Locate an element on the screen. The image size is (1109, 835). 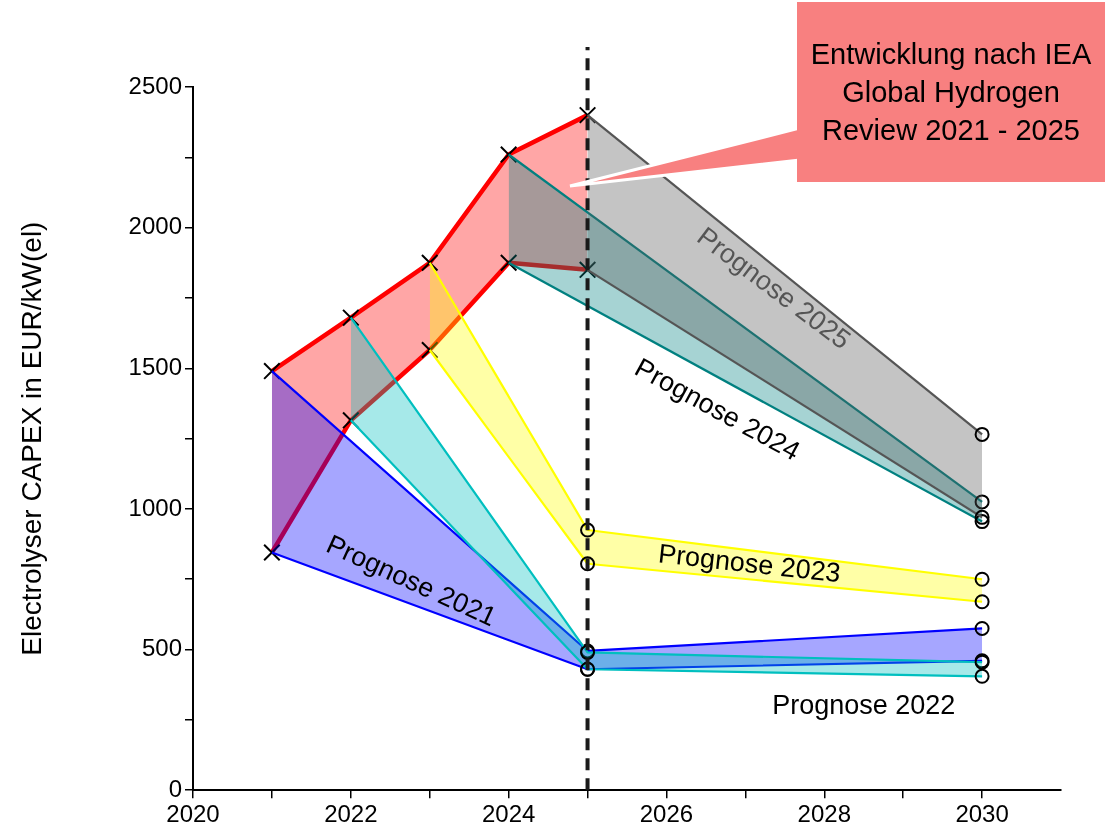
y-tick-label: 500 is located at coordinates (161, 648).